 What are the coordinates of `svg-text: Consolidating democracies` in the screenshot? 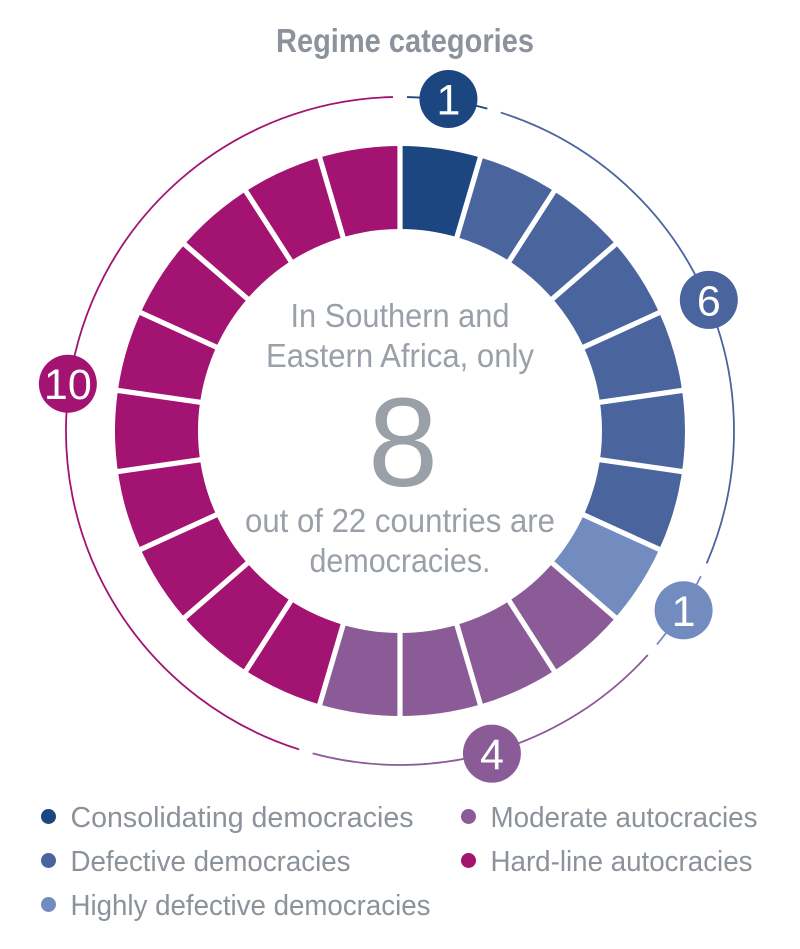 It's located at (242, 818).